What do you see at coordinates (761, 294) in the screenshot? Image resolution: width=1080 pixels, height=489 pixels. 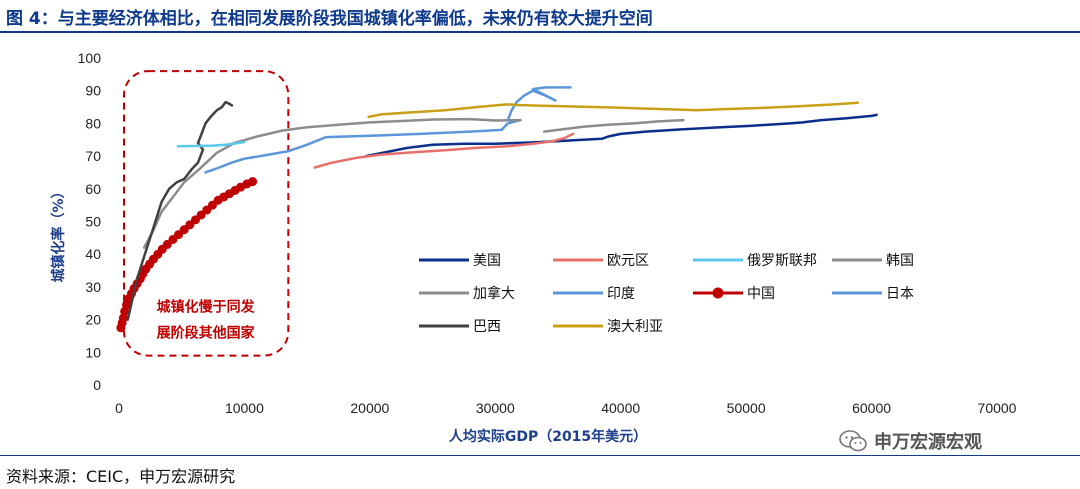 I see `legend-label: 中国` at bounding box center [761, 294].